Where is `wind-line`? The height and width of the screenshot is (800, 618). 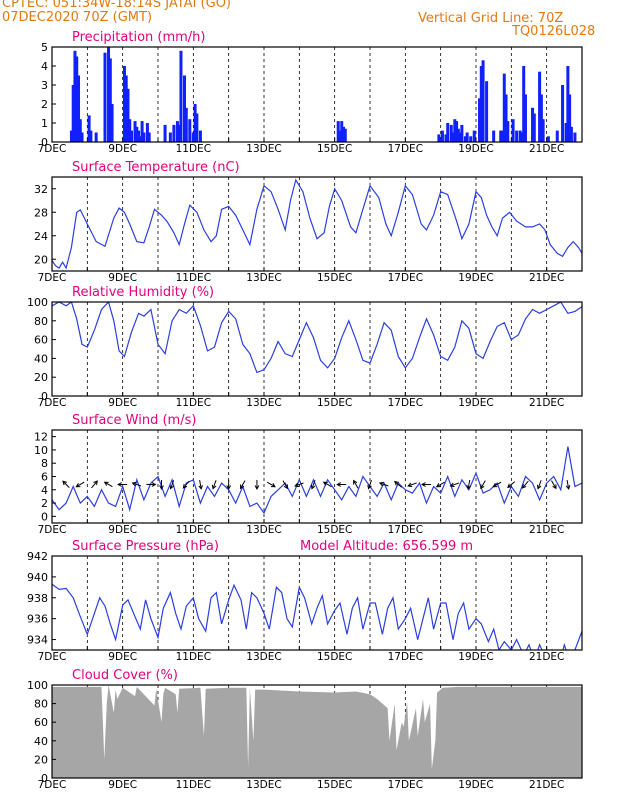
wind-line is located at coordinates (317, 480).